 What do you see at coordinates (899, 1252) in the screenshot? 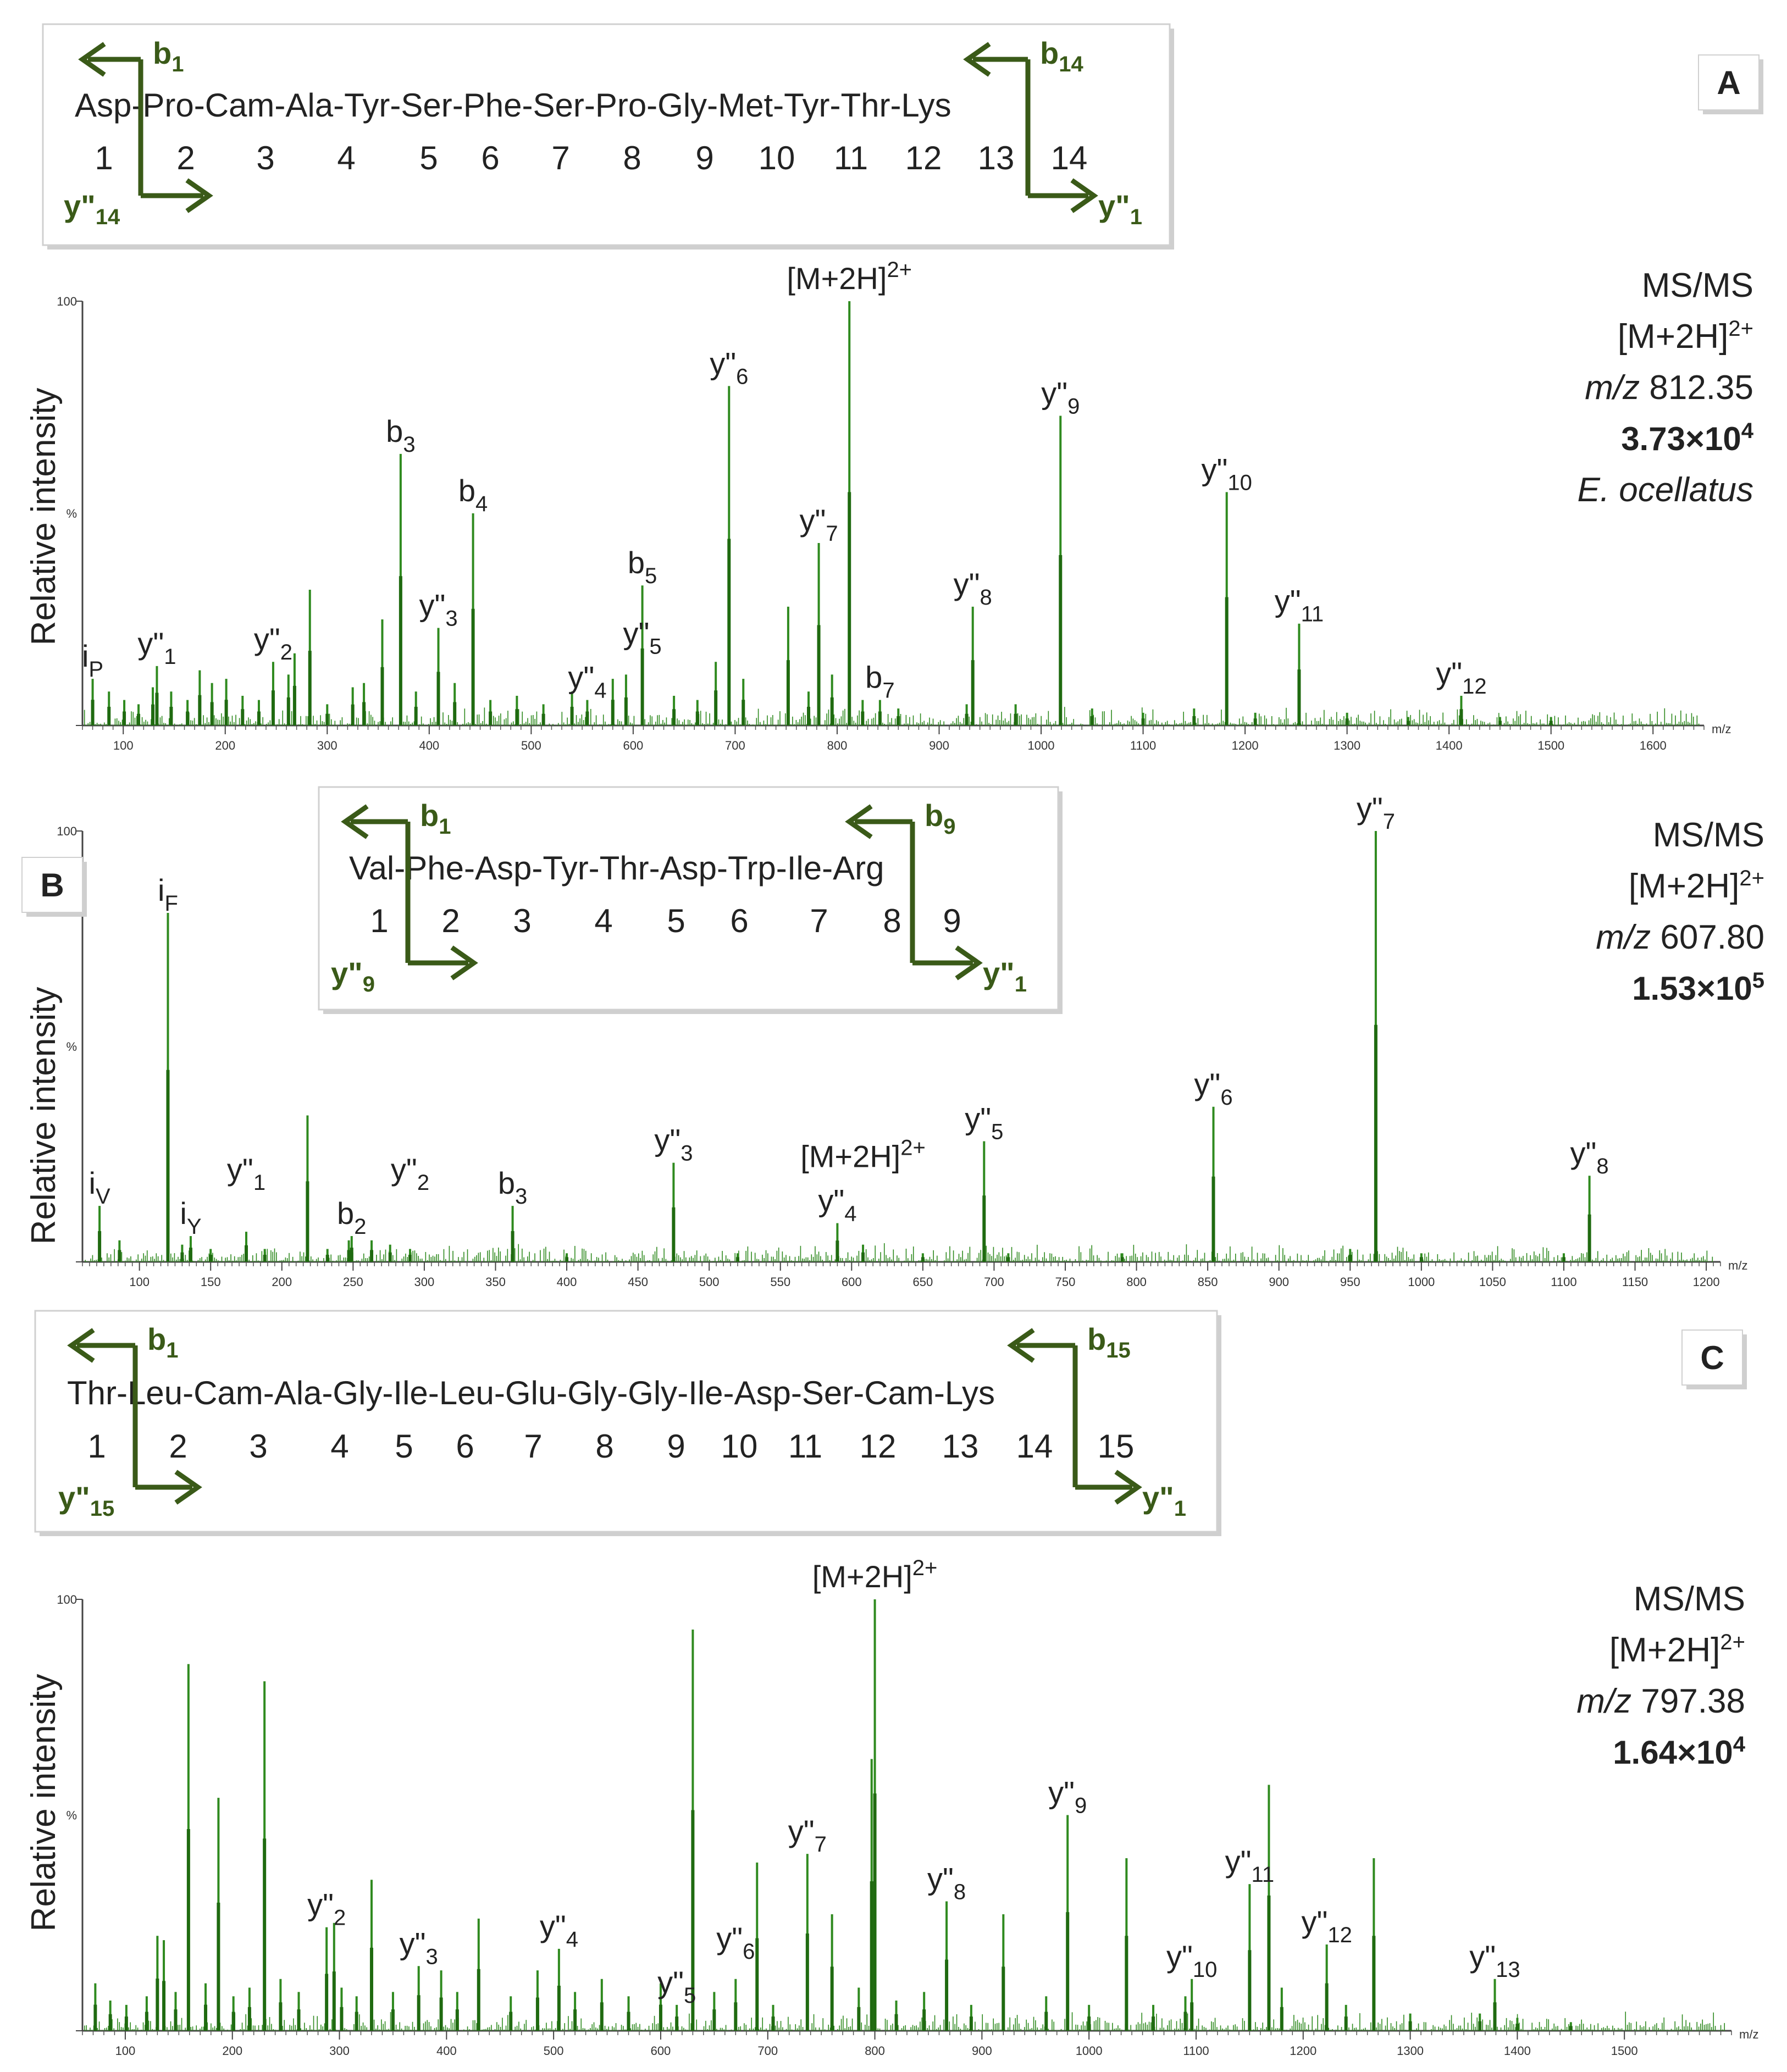
I see `noise-b` at bounding box center [899, 1252].